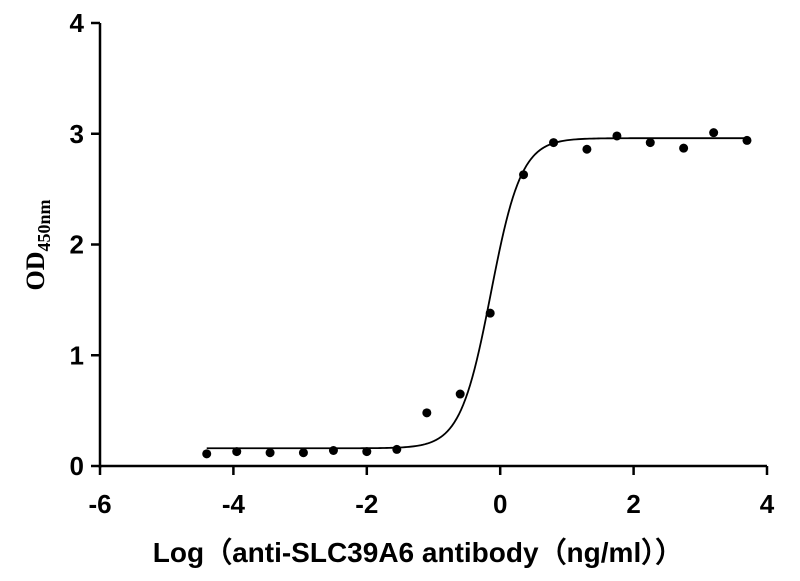 The image size is (800, 581). I want to click on x-tick-label: -4, so click(234, 504).